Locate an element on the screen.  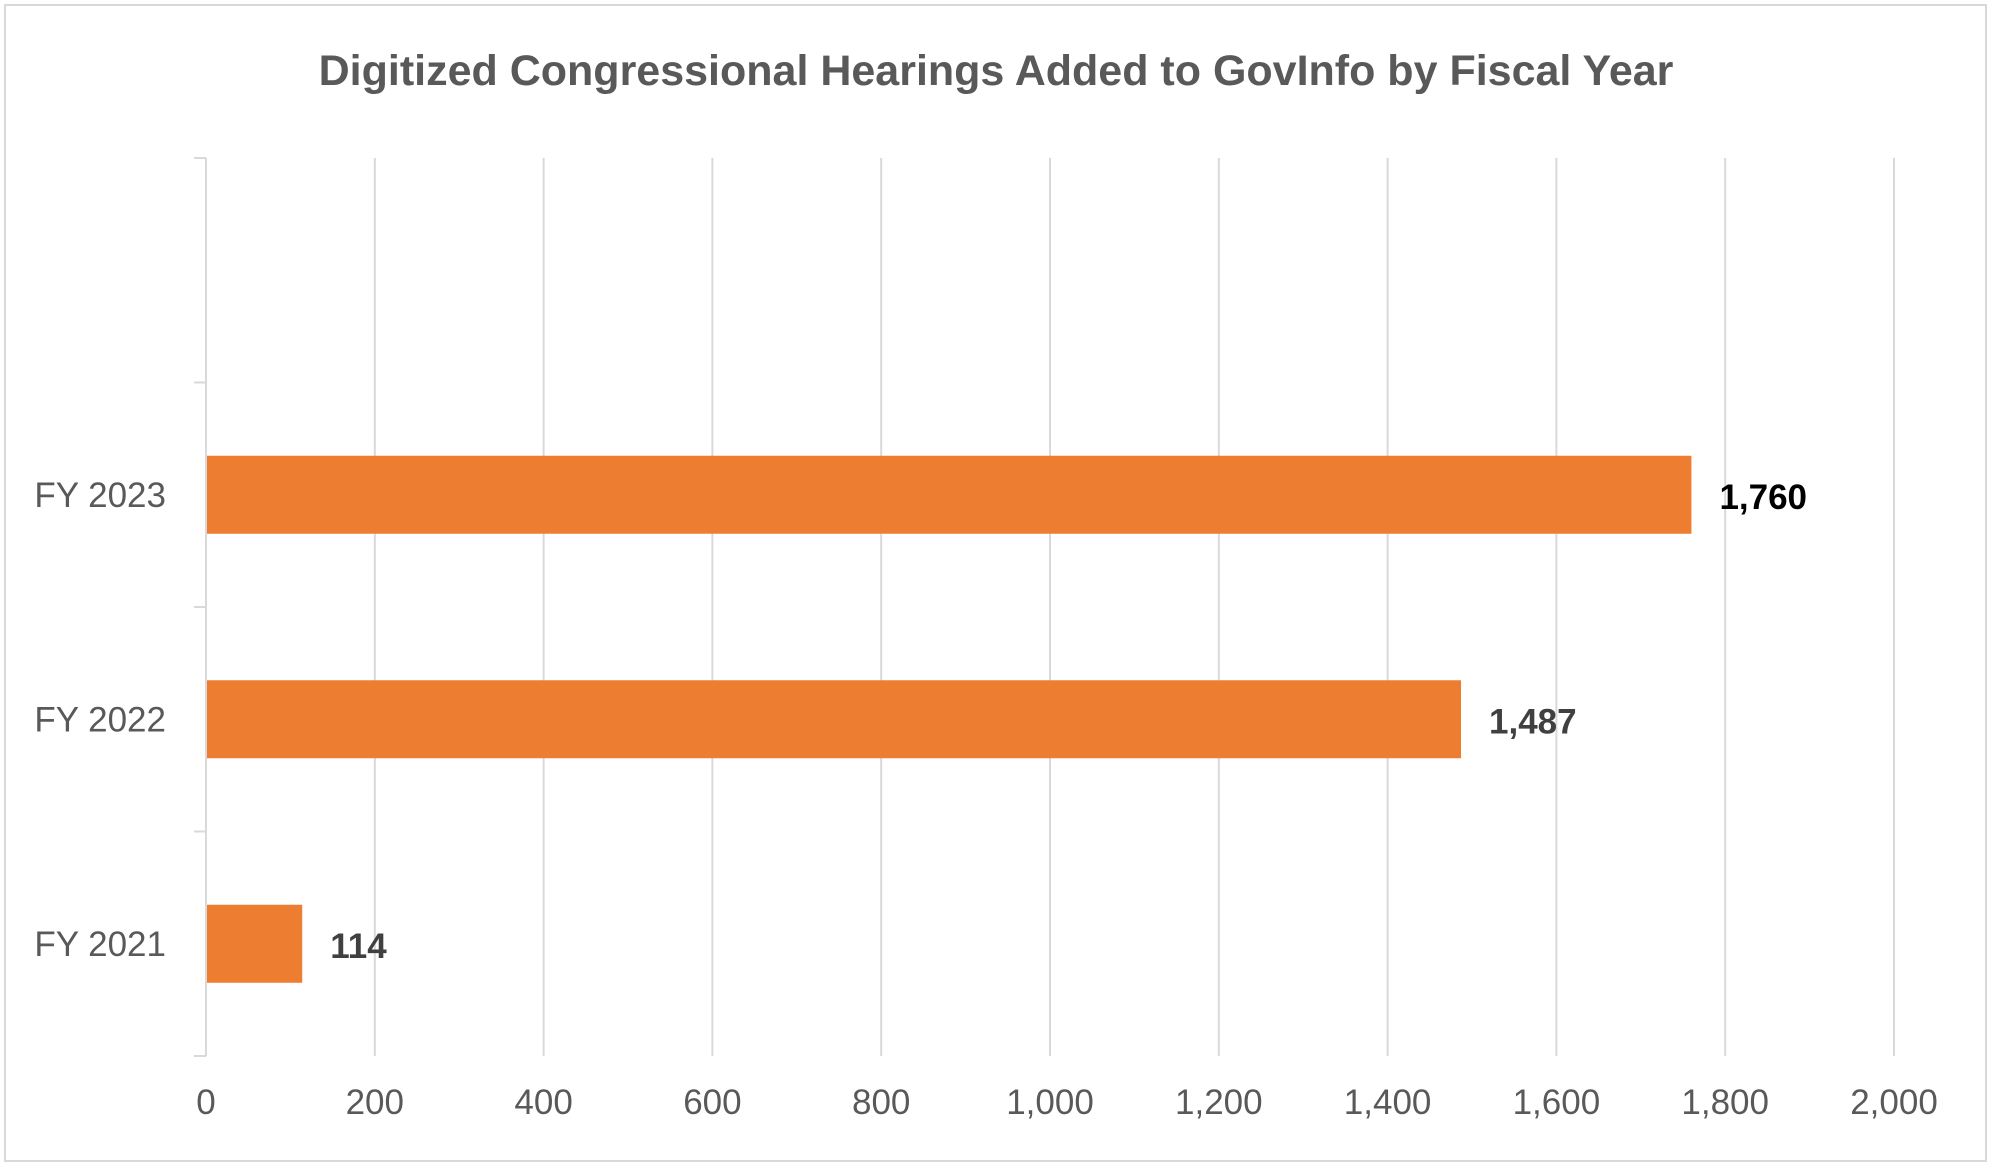
category-label: FY 2021 is located at coordinates (100, 944).